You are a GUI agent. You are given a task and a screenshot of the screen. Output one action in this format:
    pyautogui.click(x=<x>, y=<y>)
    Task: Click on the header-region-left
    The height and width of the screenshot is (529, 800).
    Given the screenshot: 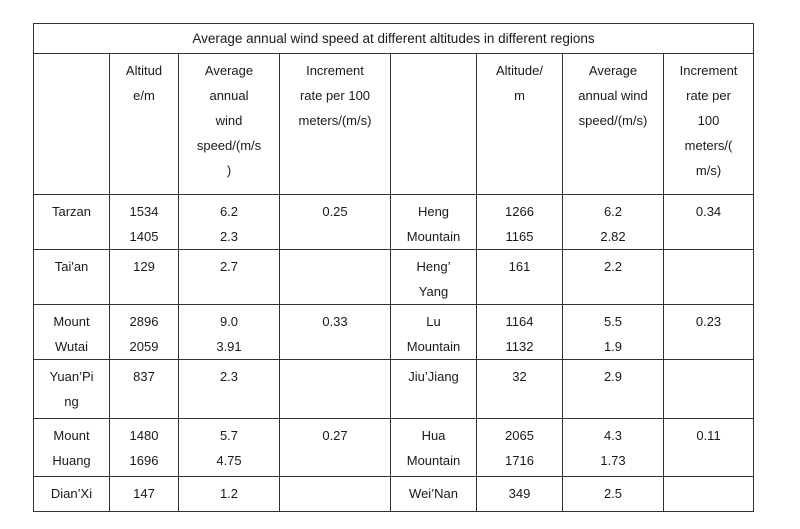 What is the action you would take?
    pyautogui.click(x=71, y=124)
    